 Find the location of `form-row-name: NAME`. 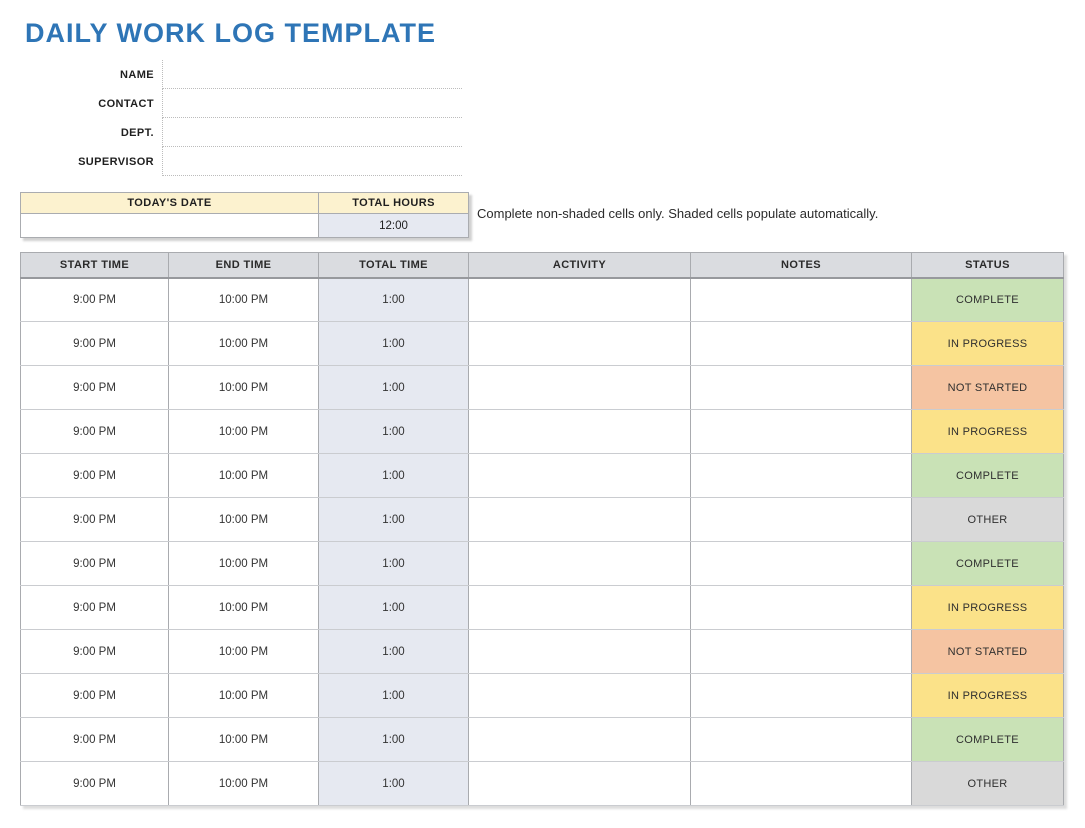

form-row-name: NAME is located at coordinates (231, 74).